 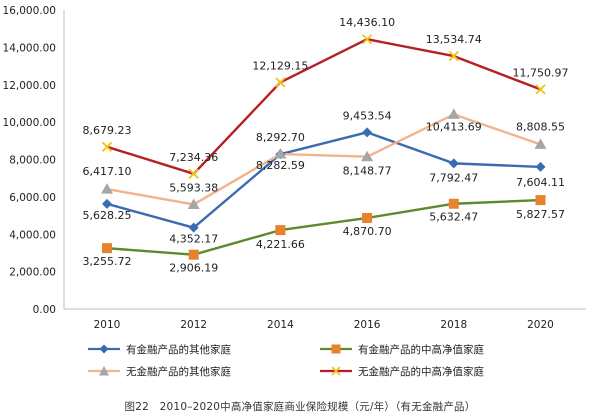 What do you see at coordinates (336, 349) in the screenshot?
I see `legend-swatch-square-icon` at bounding box center [336, 349].